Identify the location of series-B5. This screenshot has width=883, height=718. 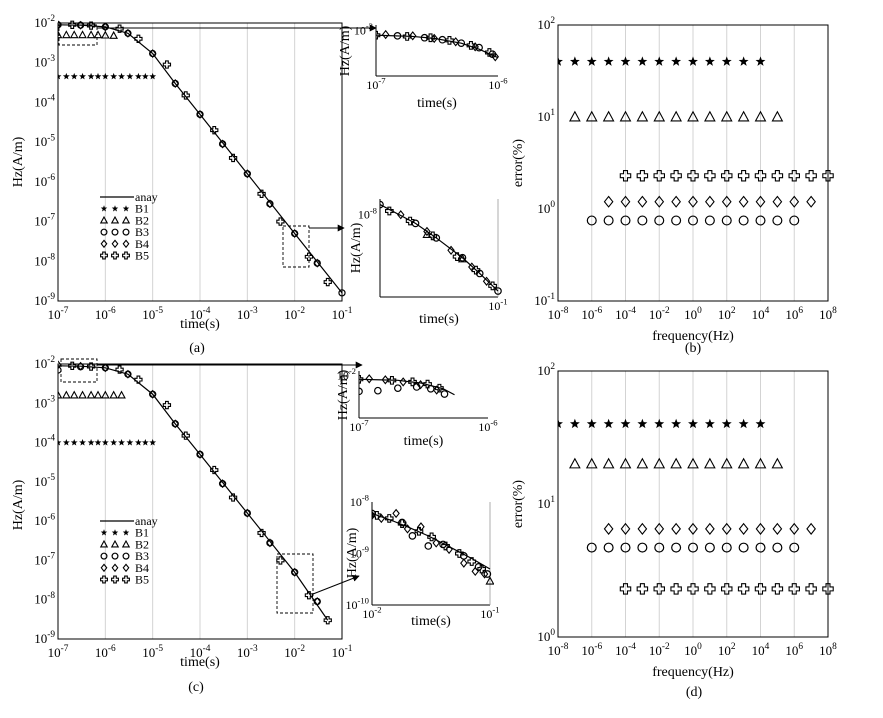
(401, 383).